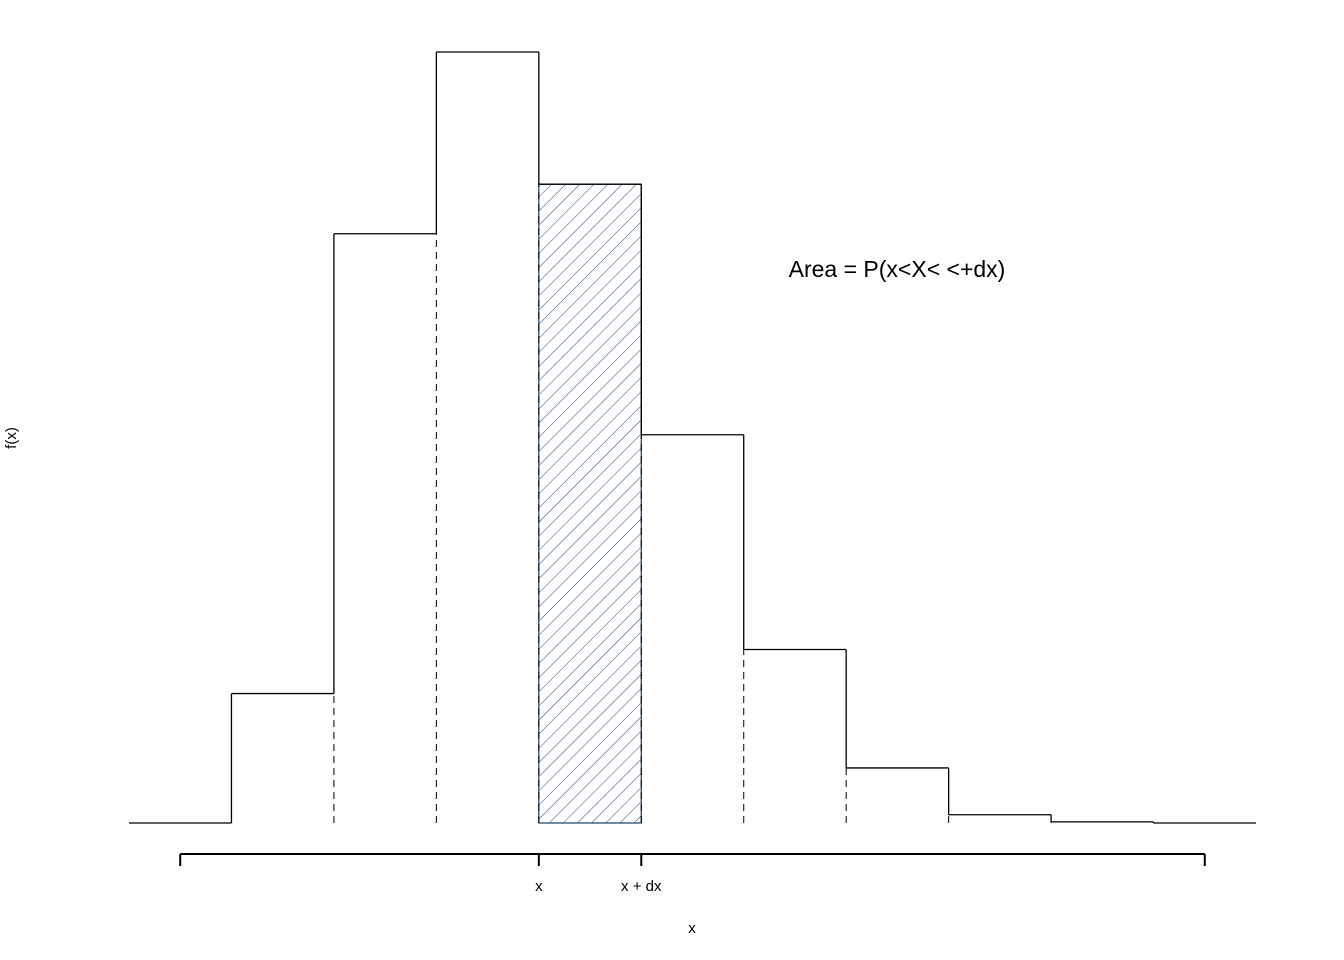 The width and height of the screenshot is (1344, 960). I want to click on x-axis-label: x, so click(692, 928).